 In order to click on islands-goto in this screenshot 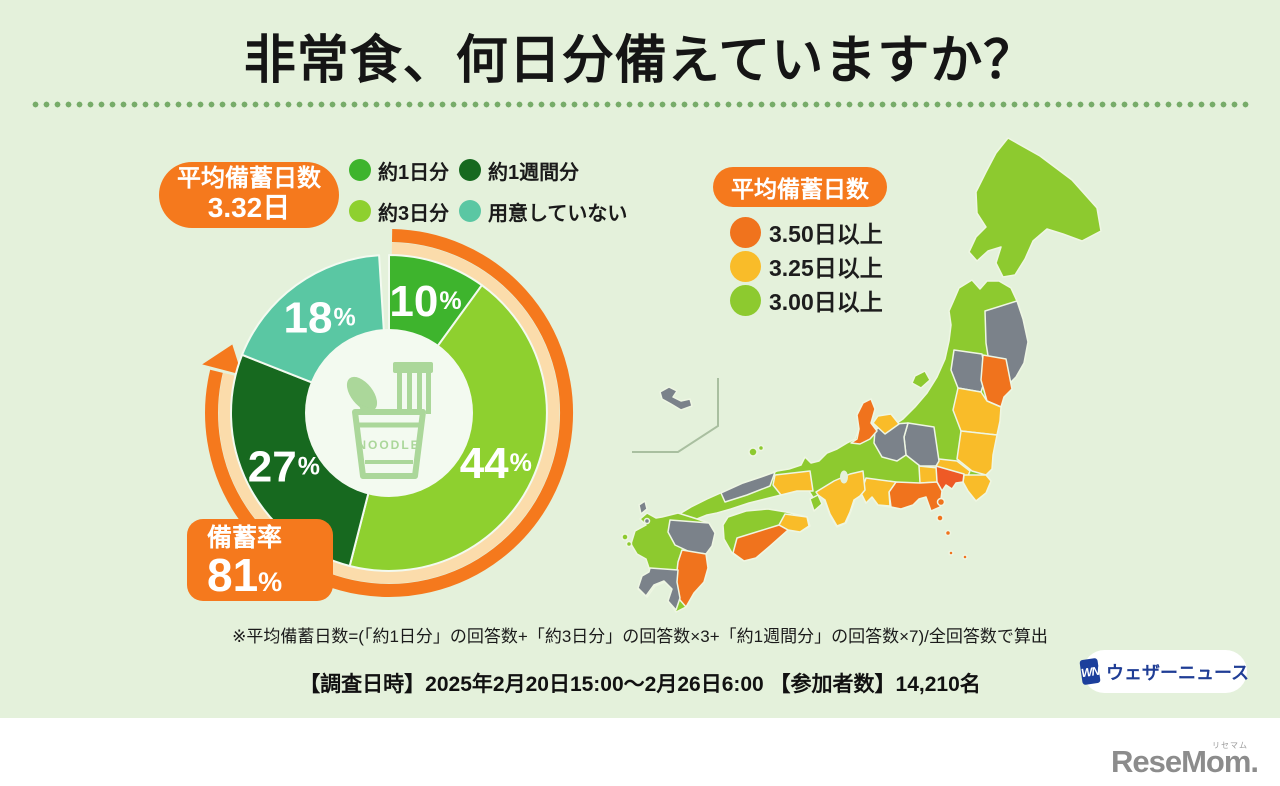, I will do `click(627, 540)`.